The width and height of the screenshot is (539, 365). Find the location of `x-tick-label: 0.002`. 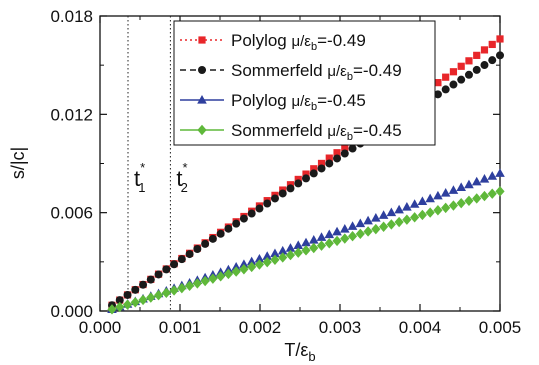

x-tick-label: 0.002 is located at coordinates (260, 327).